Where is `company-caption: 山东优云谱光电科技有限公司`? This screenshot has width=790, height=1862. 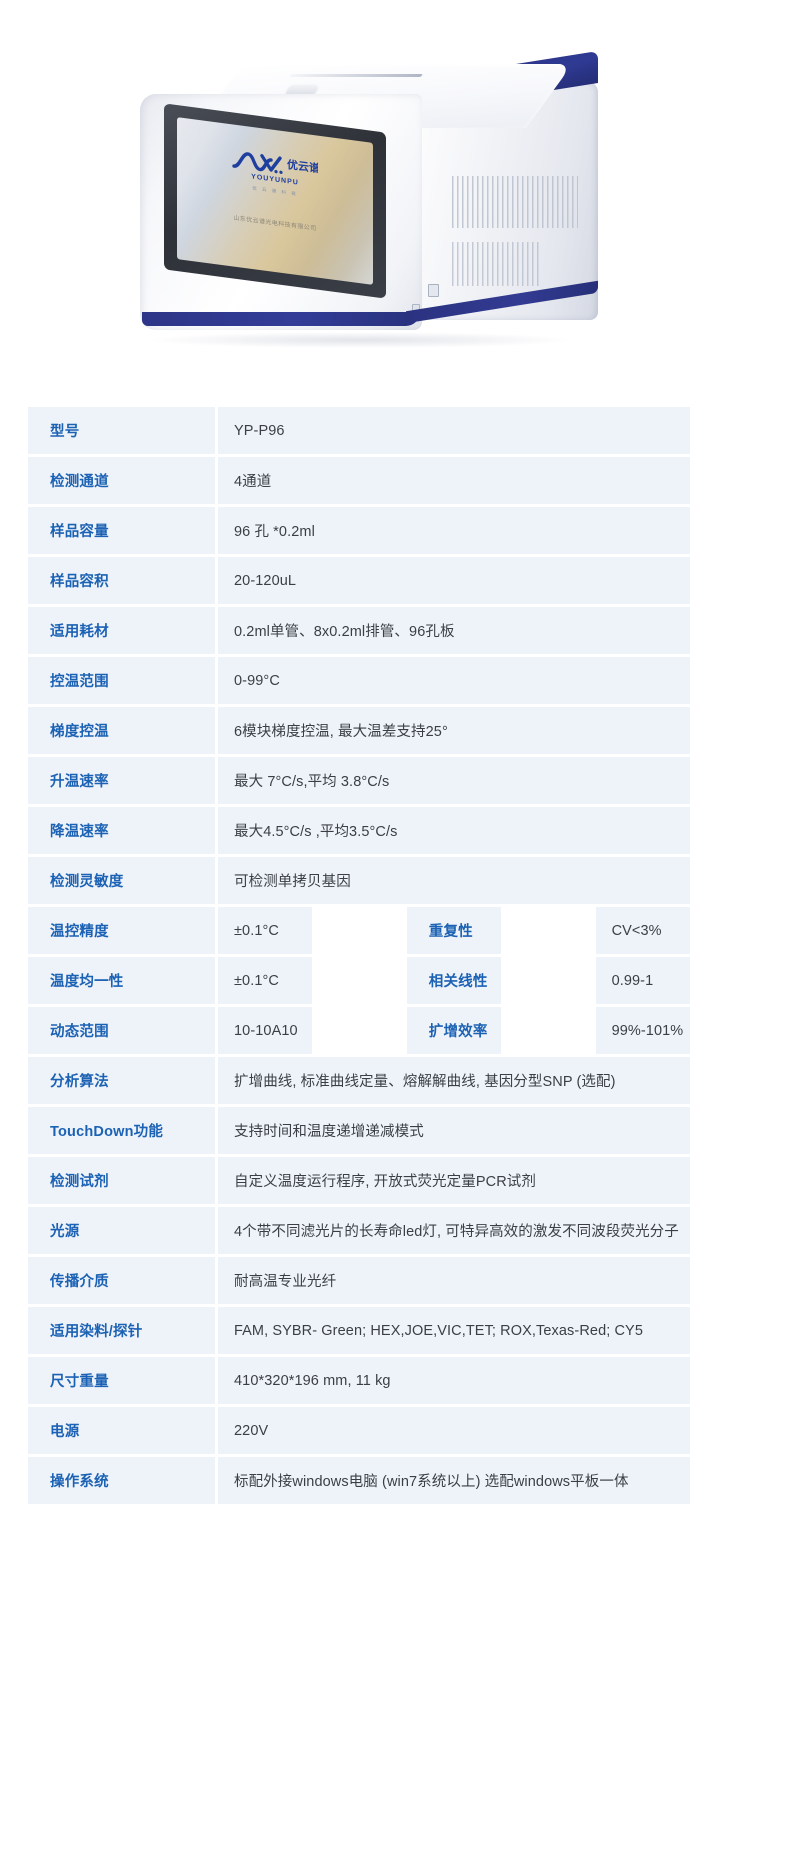 company-caption: 山东优云谱光电科技有限公司 is located at coordinates (275, 224).